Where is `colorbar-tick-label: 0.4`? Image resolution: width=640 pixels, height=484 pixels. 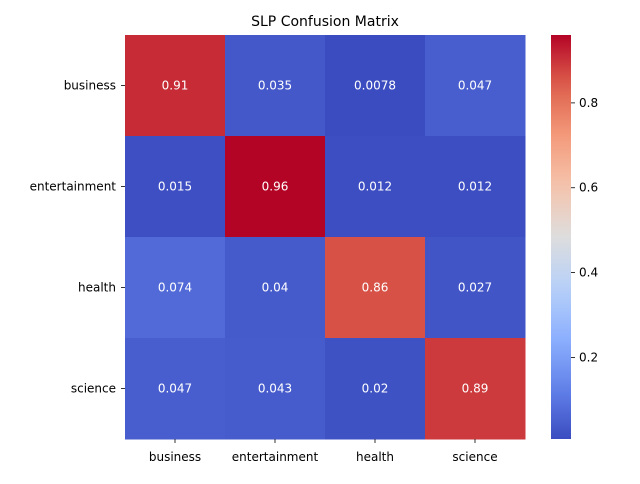 colorbar-tick-label: 0.4 is located at coordinates (588, 273).